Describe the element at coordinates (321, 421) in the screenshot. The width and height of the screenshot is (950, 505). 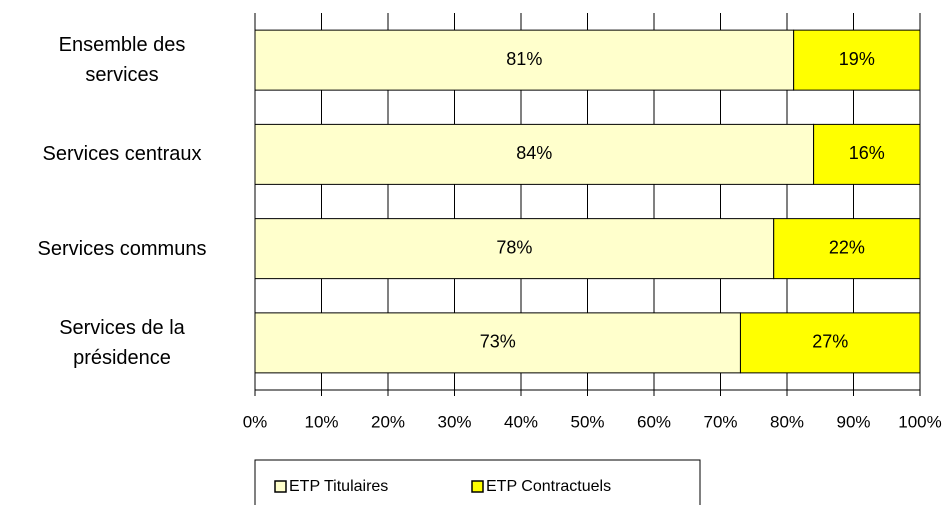
I see `x-tick-label: 10%` at that location.